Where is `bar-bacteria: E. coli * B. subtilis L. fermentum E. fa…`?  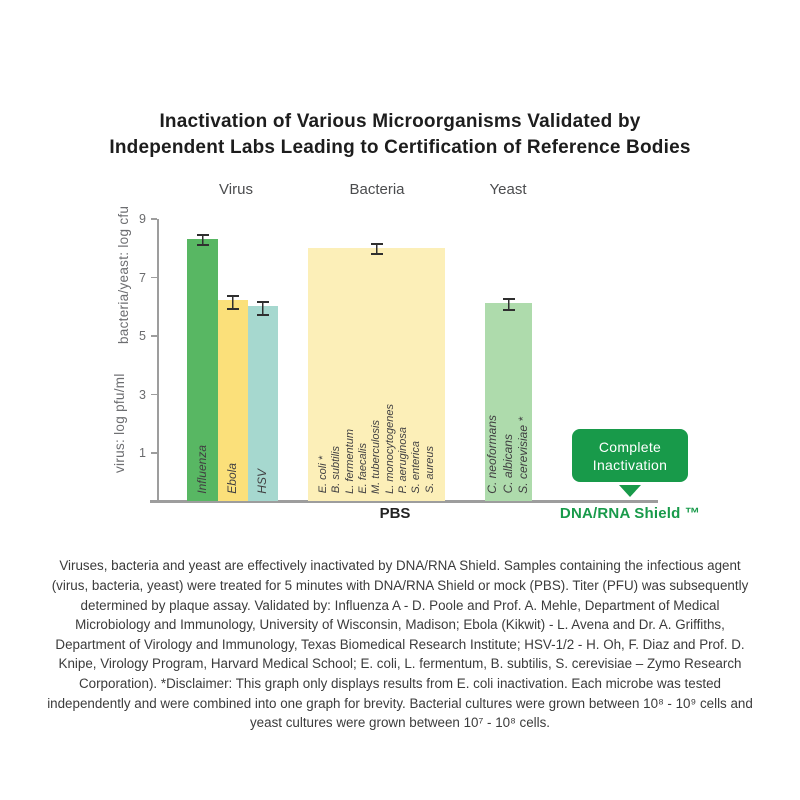 bar-bacteria: E. coli * B. subtilis L. fermentum E. fa… is located at coordinates (376, 371).